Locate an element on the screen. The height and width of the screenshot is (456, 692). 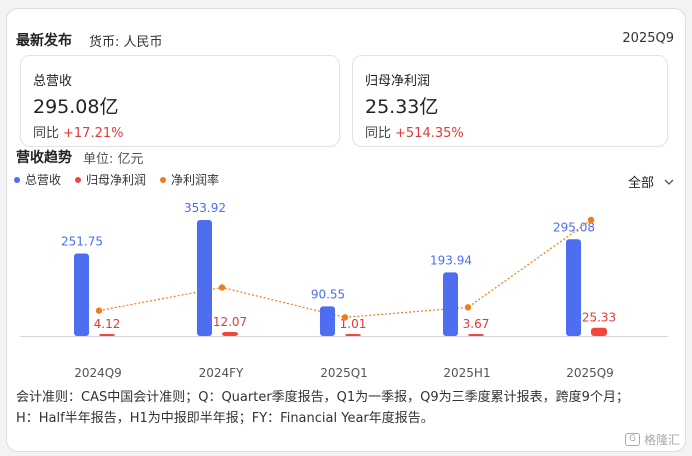
net-profit-yoy: 同比 +514.35% is located at coordinates (414, 131).